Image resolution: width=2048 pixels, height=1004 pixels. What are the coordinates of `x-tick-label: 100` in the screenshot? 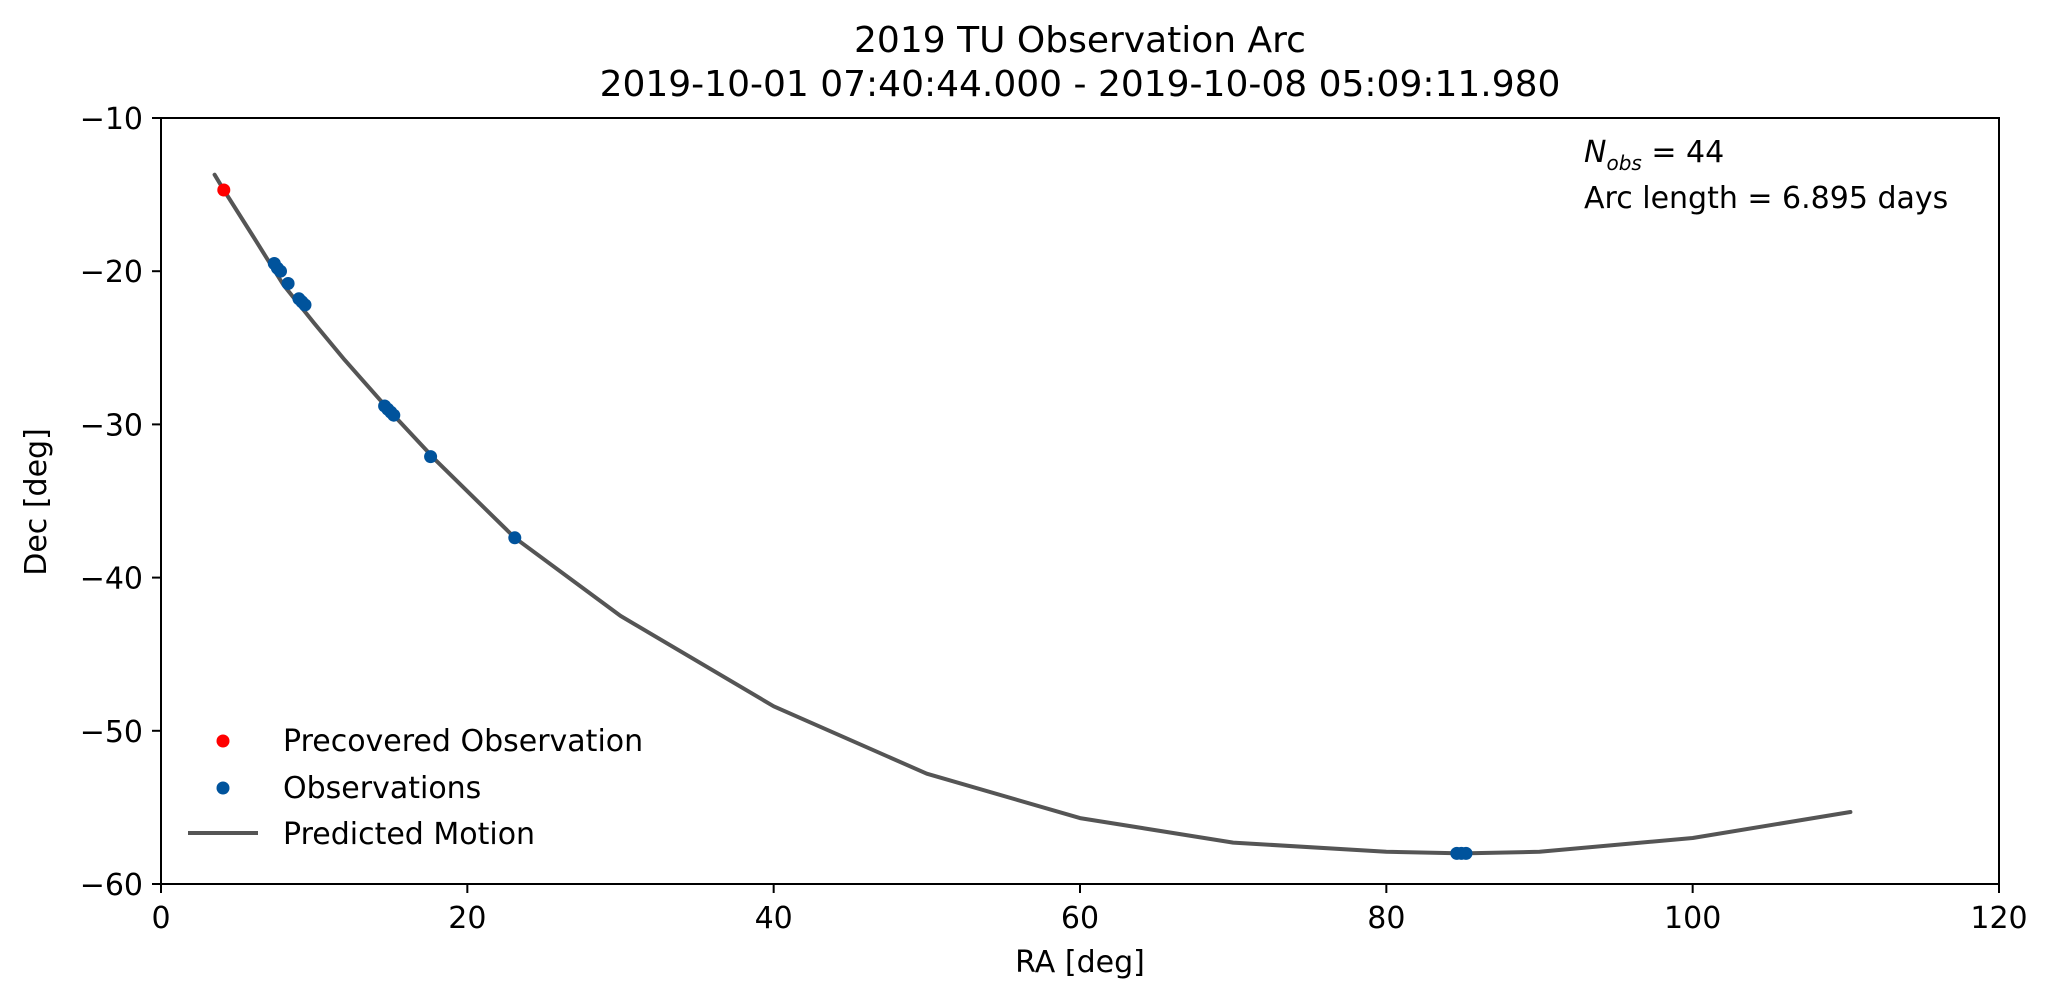 It's located at (1692, 918).